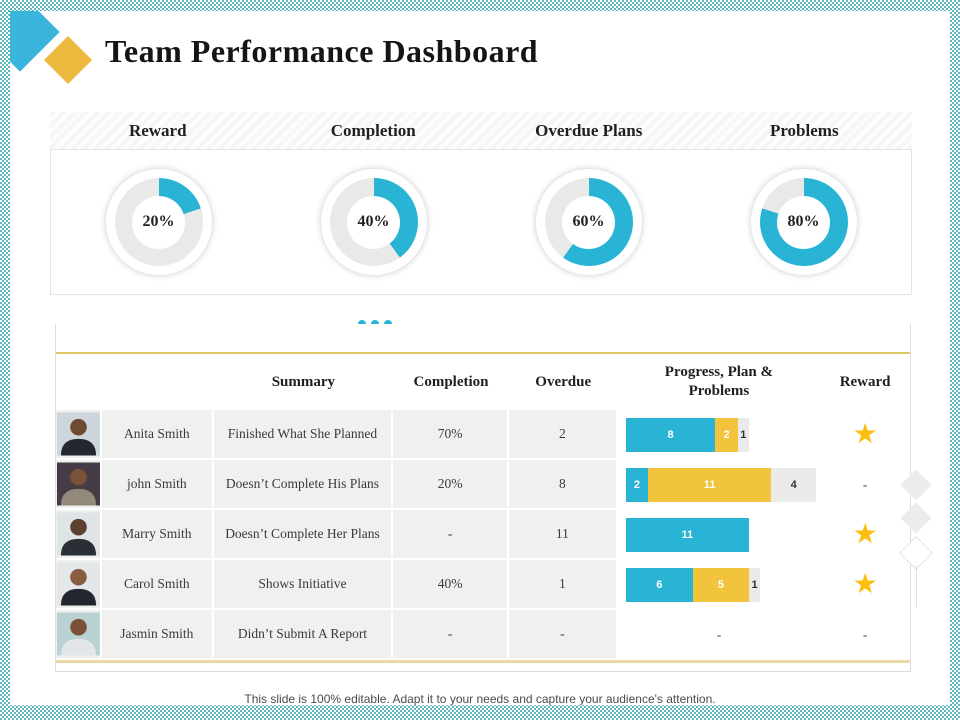 This screenshot has width=960, height=720. I want to click on progress-bar-cell: 2 11 4, so click(719, 485).